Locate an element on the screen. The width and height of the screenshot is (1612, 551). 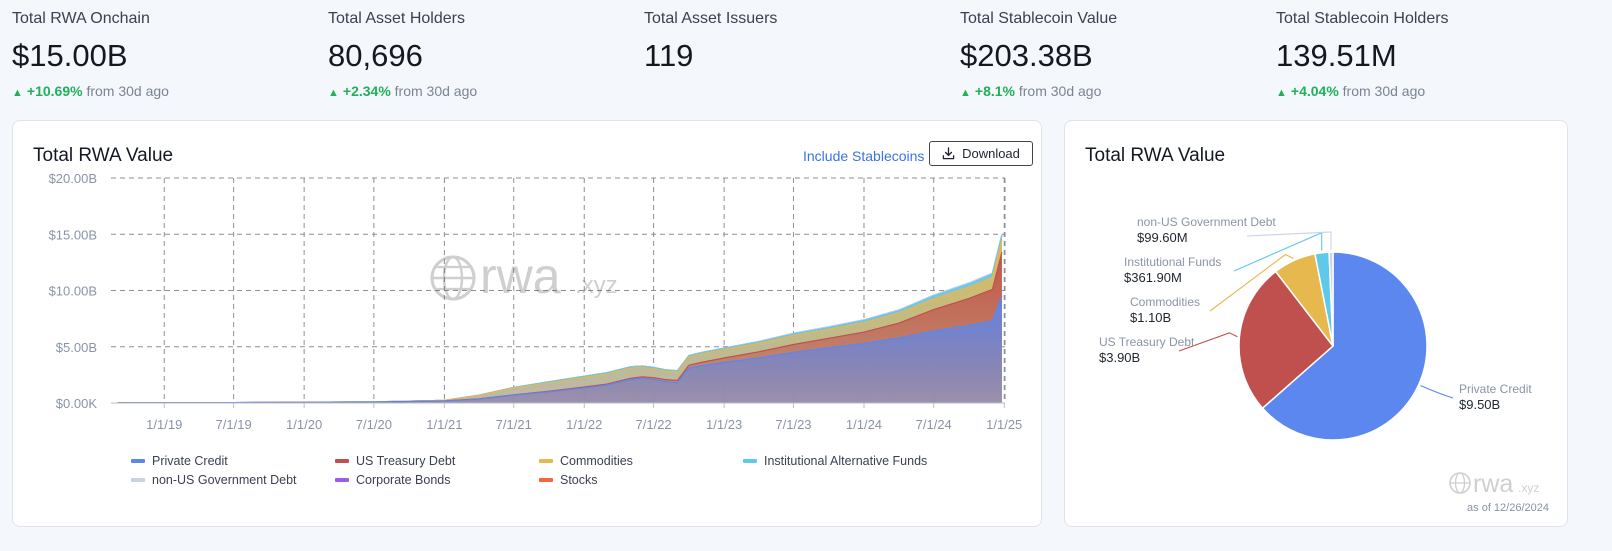
stat-change: ▲ +8.1% from 30d ago is located at coordinates (1110, 91).